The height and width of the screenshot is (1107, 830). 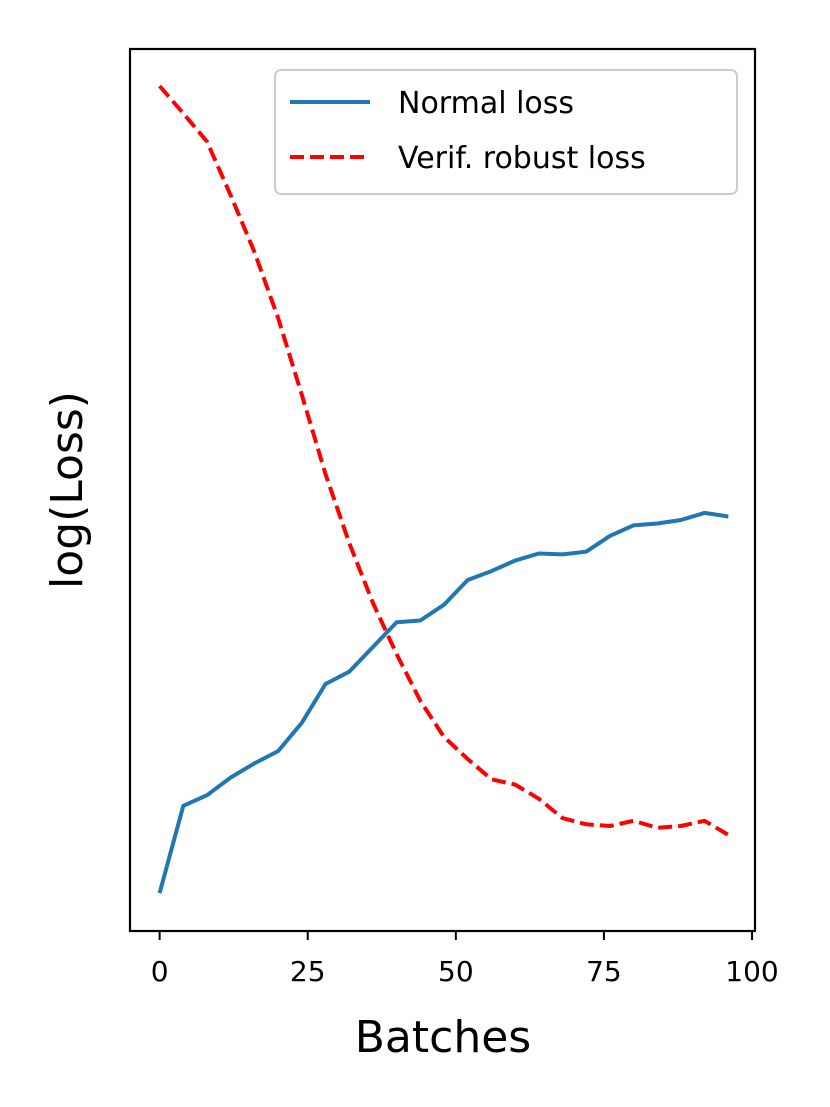 What do you see at coordinates (456, 971) in the screenshot?
I see `x-tick-label: 50` at bounding box center [456, 971].